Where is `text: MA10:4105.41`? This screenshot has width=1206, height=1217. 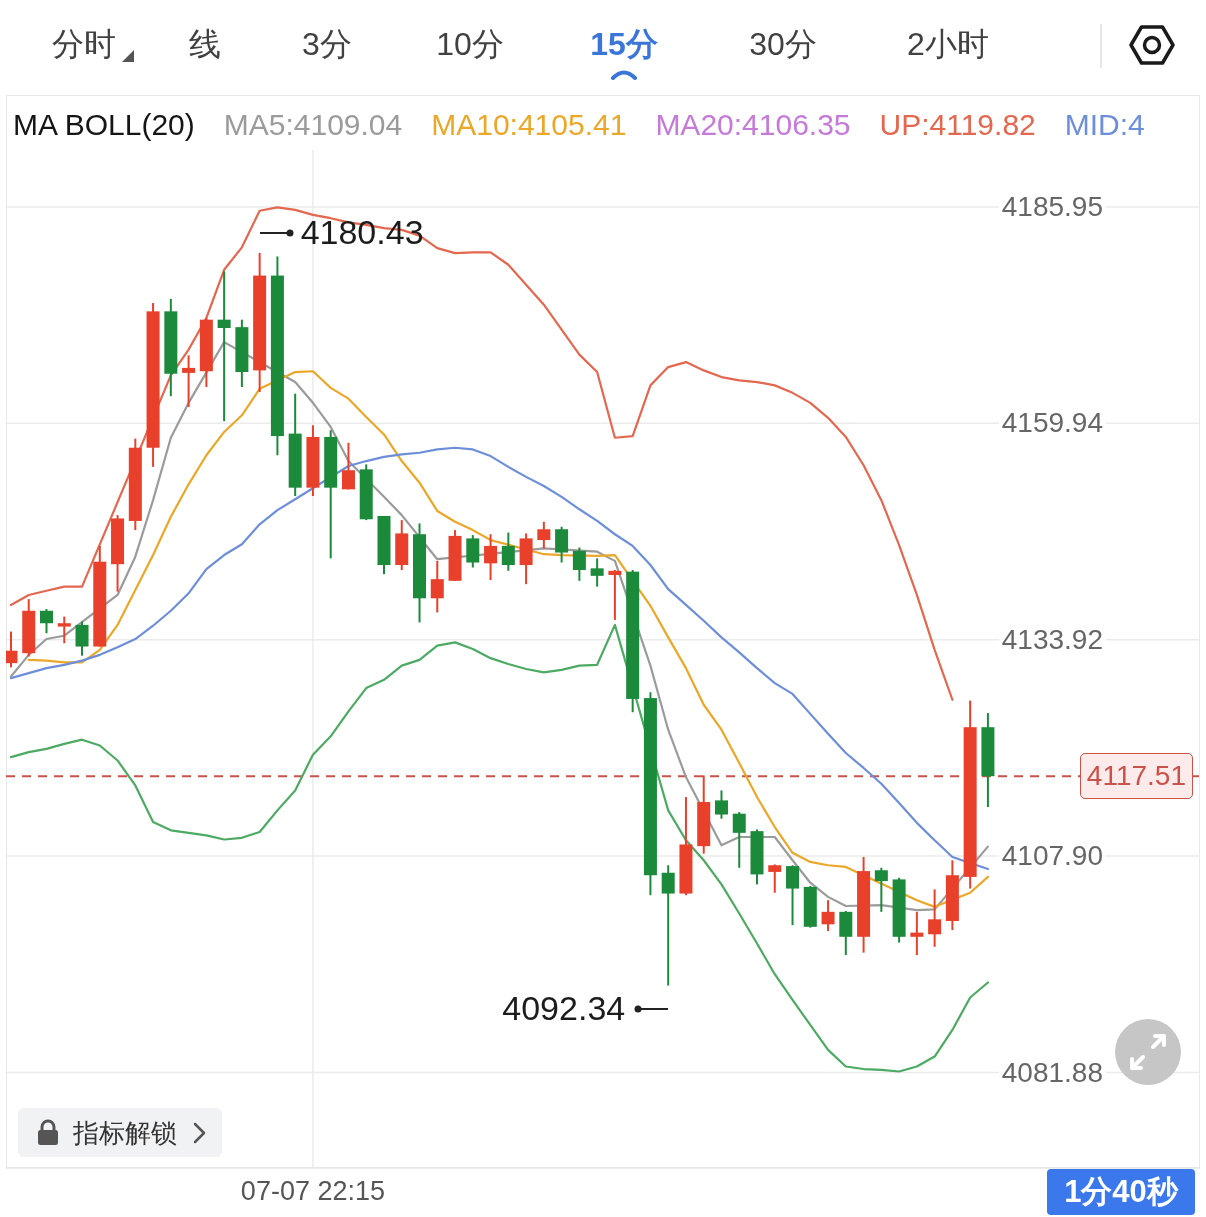 text: MA10:4105.41 is located at coordinates (529, 125).